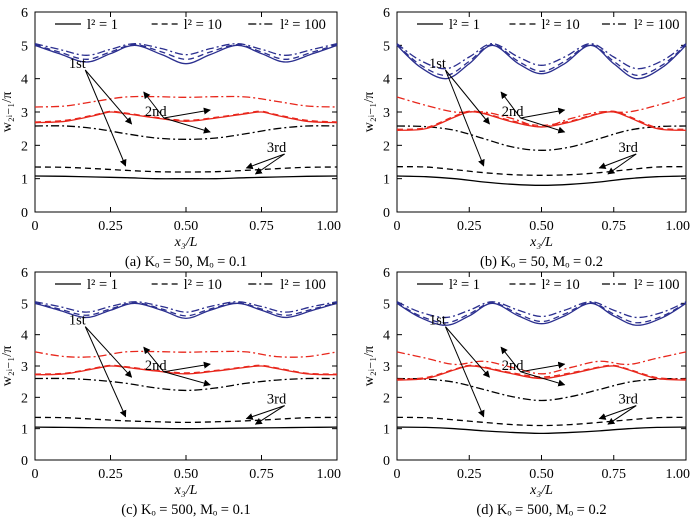 This screenshot has width=700, height=528. What do you see at coordinates (541, 262) in the screenshot?
I see `panel-caption: (b) Kₒ = 50, Mₒ = 0.2` at bounding box center [541, 262].